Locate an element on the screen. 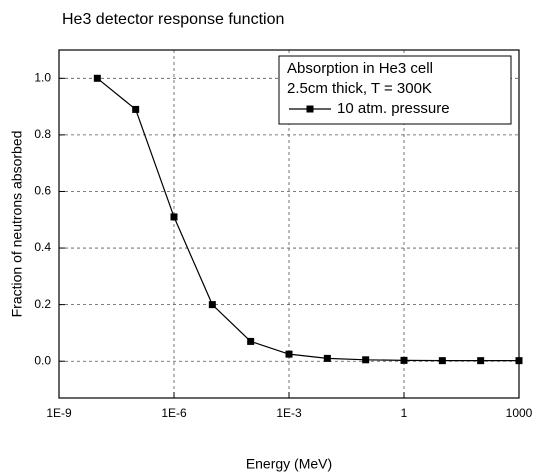 Image resolution: width=537 pixels, height=475 pixels. y-tick-label: 0.6 is located at coordinates (42, 191).